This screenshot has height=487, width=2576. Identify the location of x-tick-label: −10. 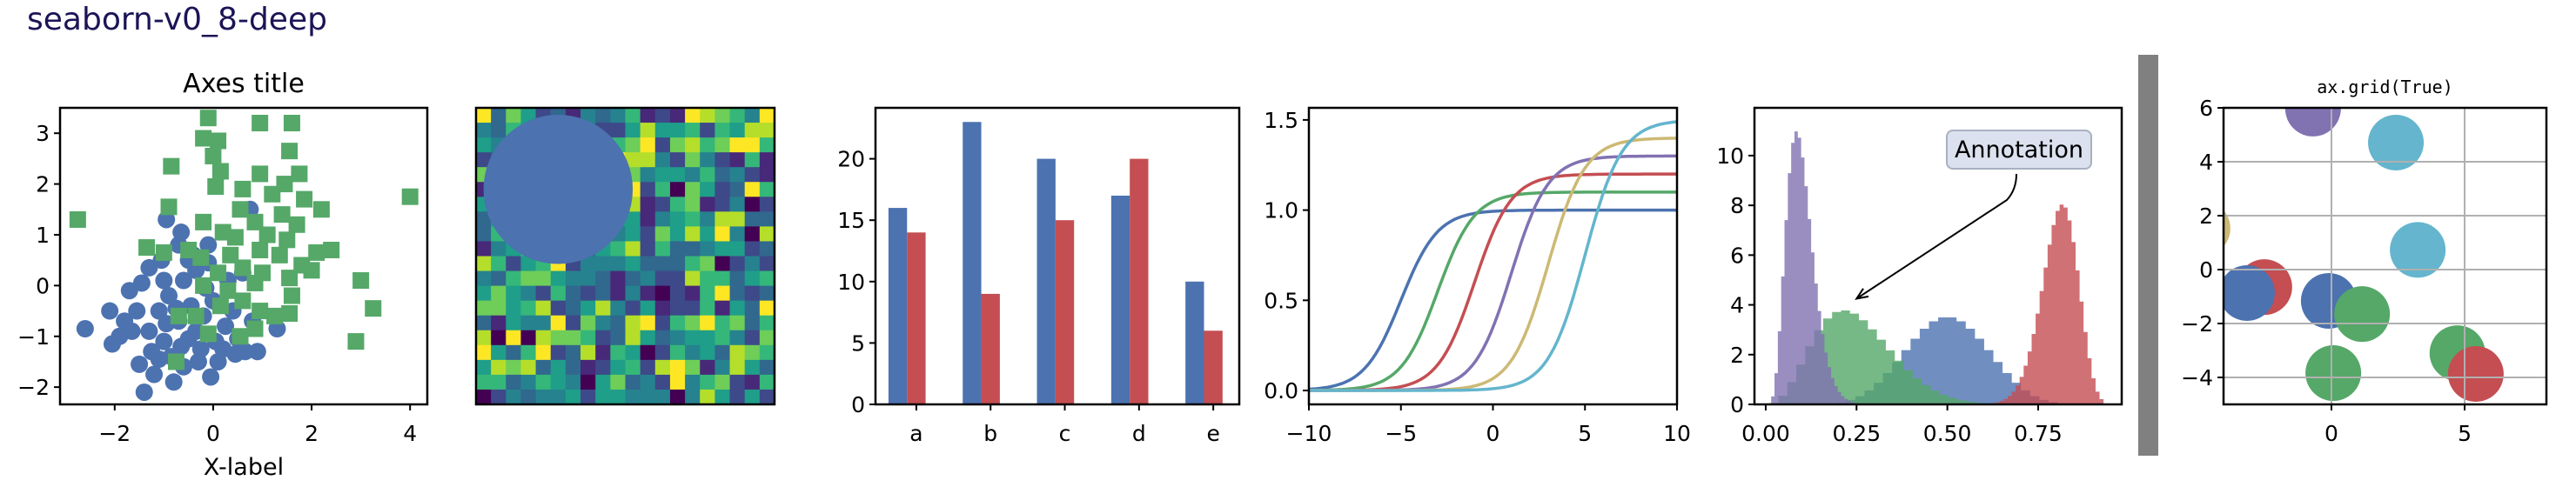
(1309, 433).